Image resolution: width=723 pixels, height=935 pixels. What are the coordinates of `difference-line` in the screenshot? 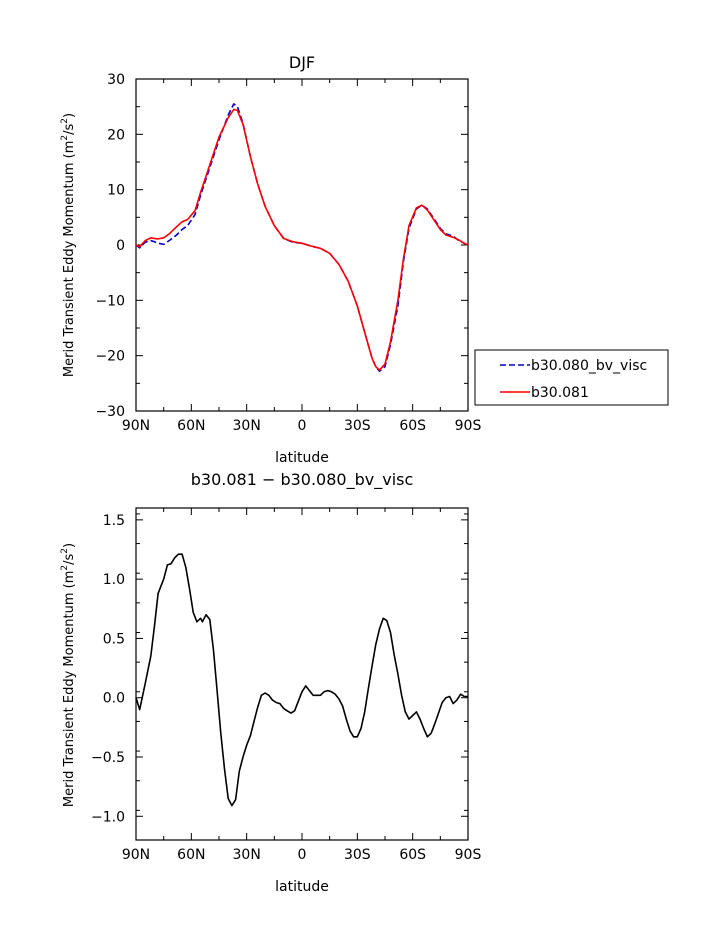 It's located at (301, 680).